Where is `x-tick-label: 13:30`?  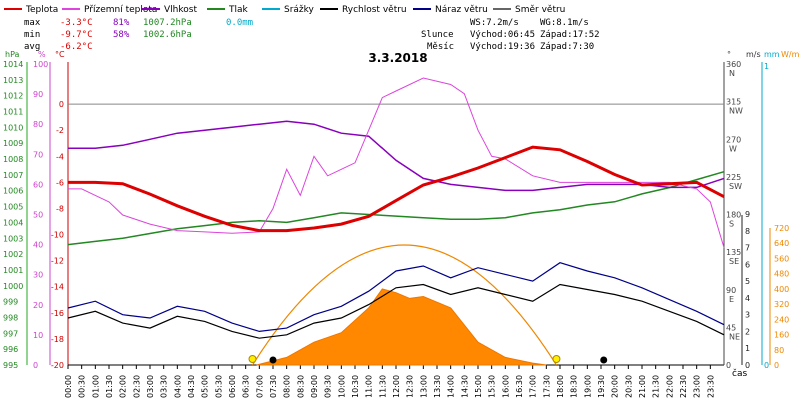
x-tick-label: 13:30 is located at coordinates (437, 386).